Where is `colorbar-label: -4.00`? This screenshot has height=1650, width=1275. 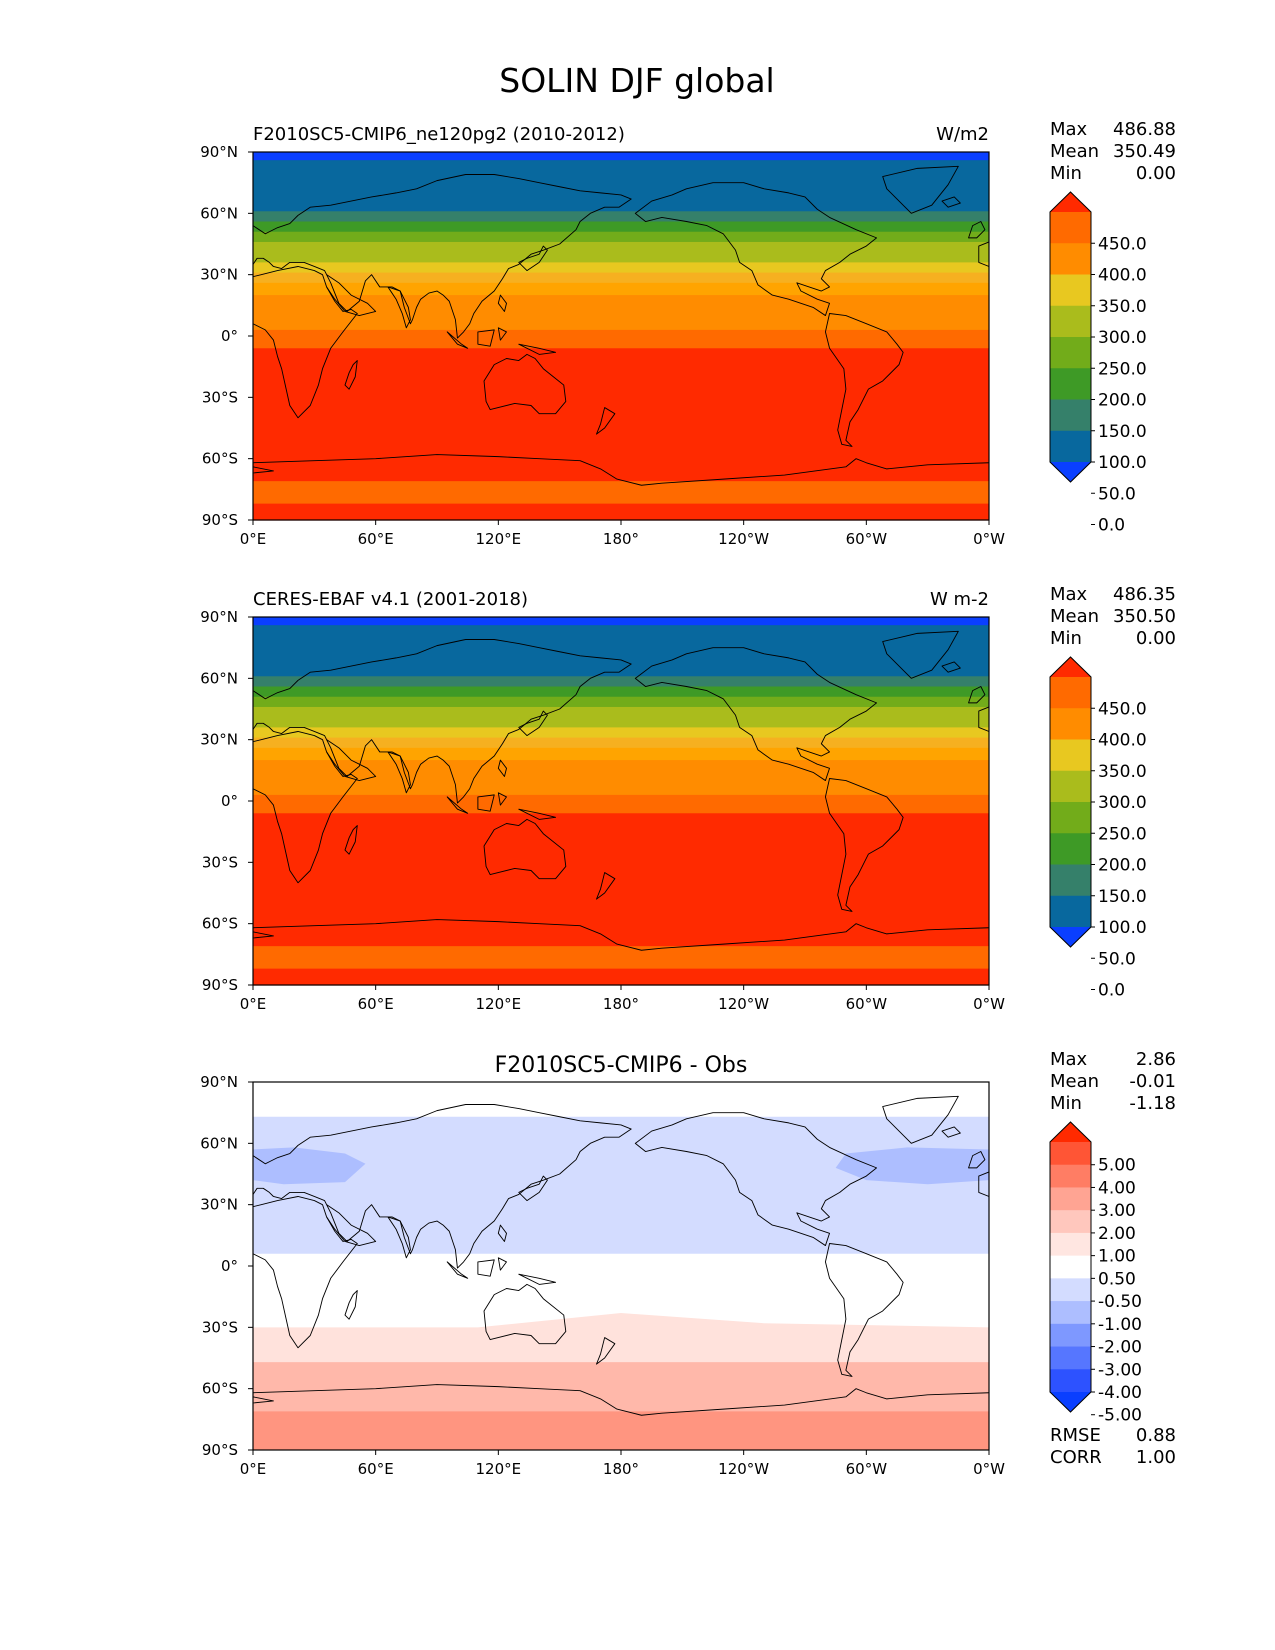
colorbar-label: -4.00 is located at coordinates (1120, 1393).